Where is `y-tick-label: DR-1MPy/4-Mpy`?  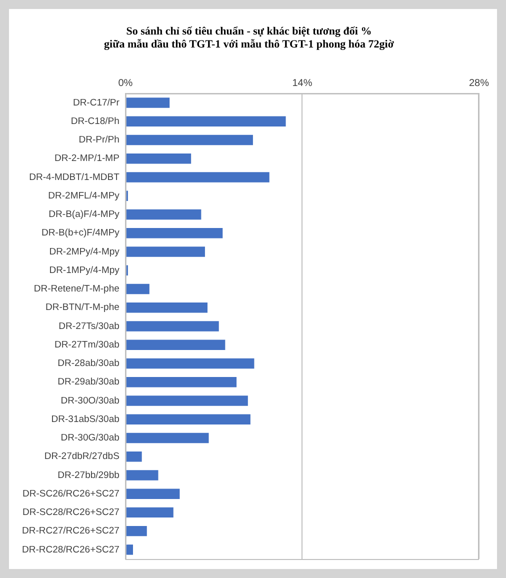 y-tick-label: DR-1MPy/4-Mpy is located at coordinates (84, 270).